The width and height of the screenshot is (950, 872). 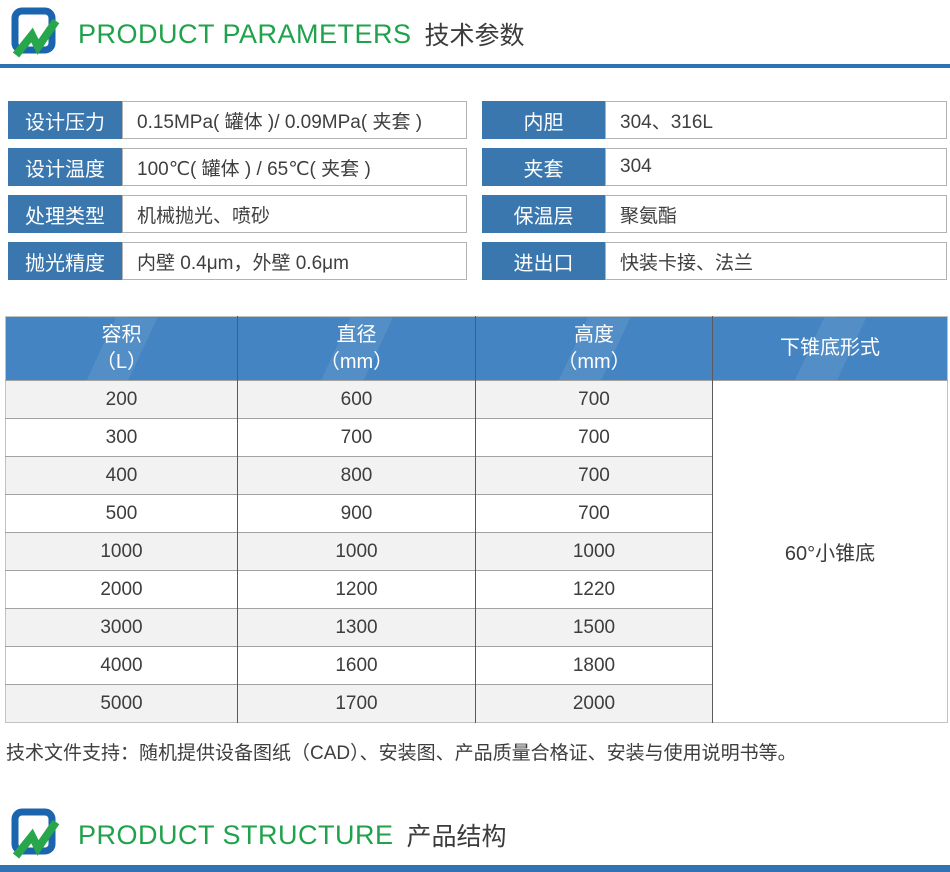 What do you see at coordinates (121, 513) in the screenshot?
I see `cell-volume: 500` at bounding box center [121, 513].